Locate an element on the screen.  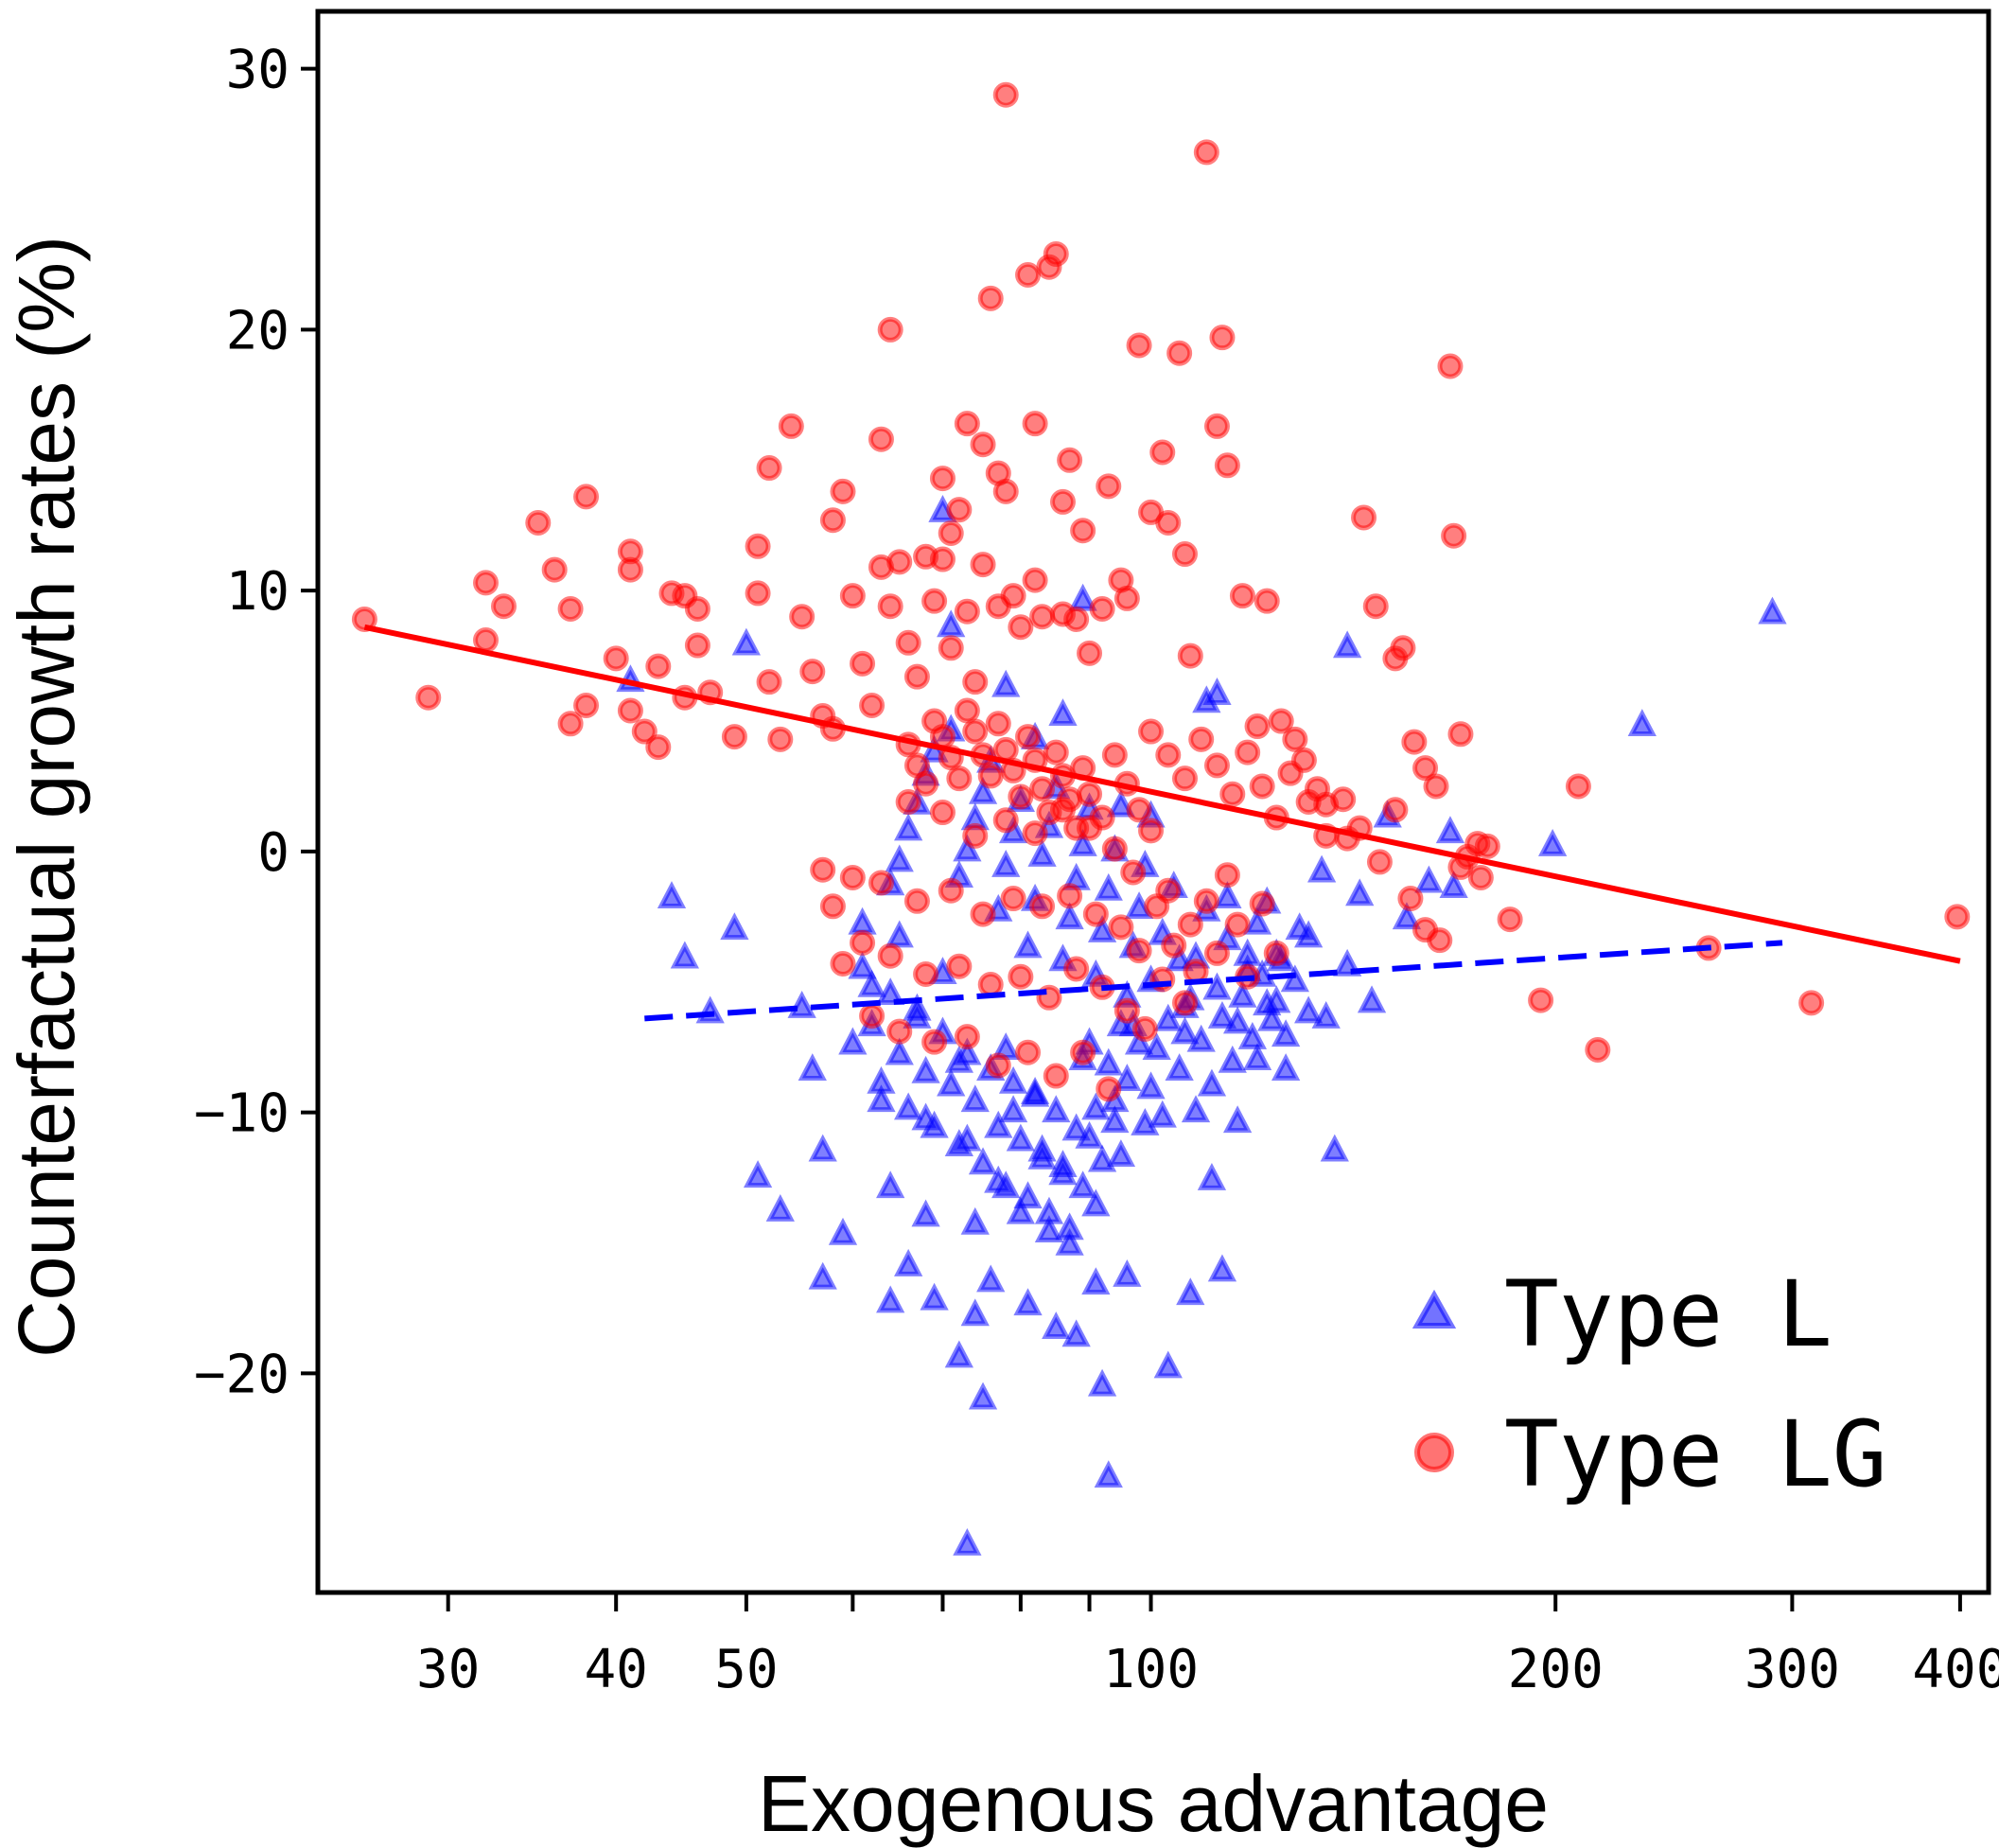
legend: Type L Type LG is located at coordinates (1649, 1384).